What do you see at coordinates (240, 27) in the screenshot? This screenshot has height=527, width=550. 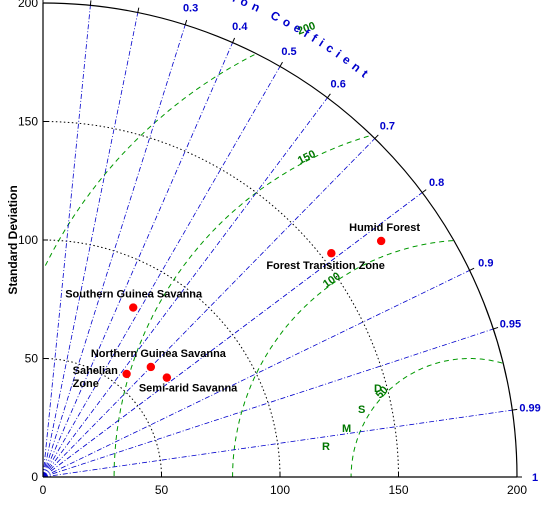 I see `corr-tick-label: 0.4` at bounding box center [240, 27].